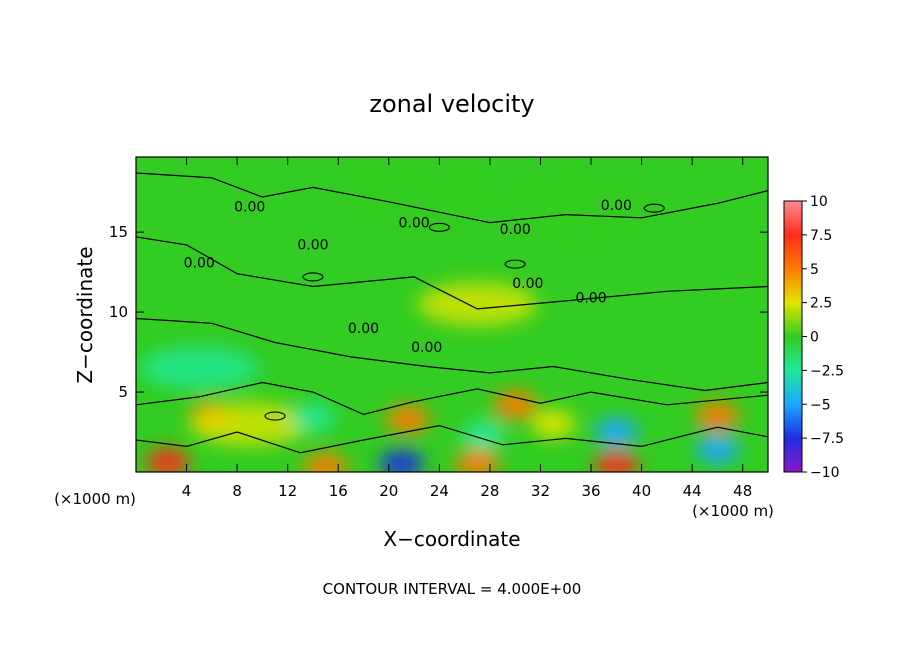 Image resolution: width=904 pixels, height=654 pixels. I want to click on x-unit-left: (×1000 m), so click(95, 499).